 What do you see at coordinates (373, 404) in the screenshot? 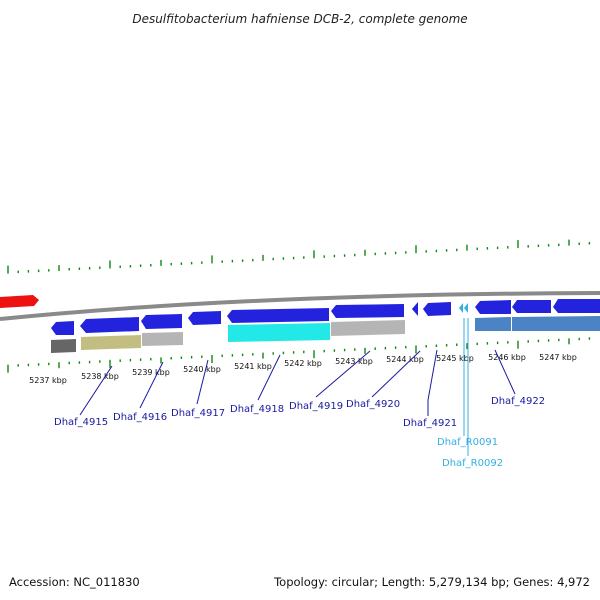
I see `gene-label-dhaf-4920: Dhaf_4920` at bounding box center [373, 404].